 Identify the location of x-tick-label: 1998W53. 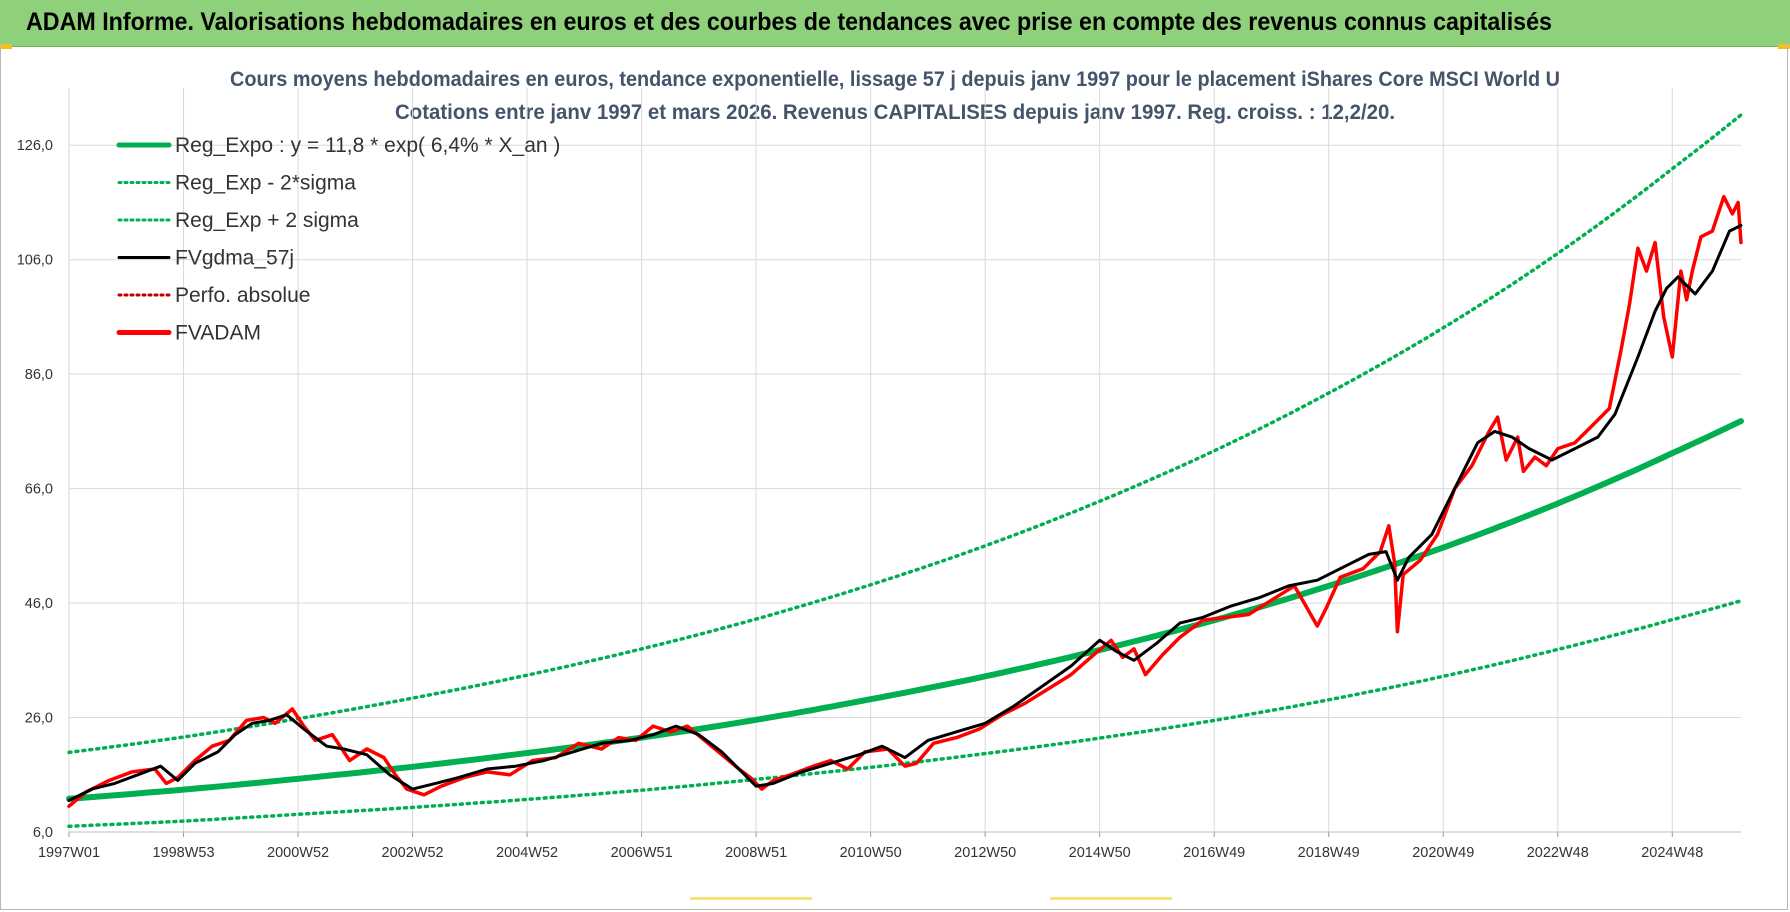
(183, 853).